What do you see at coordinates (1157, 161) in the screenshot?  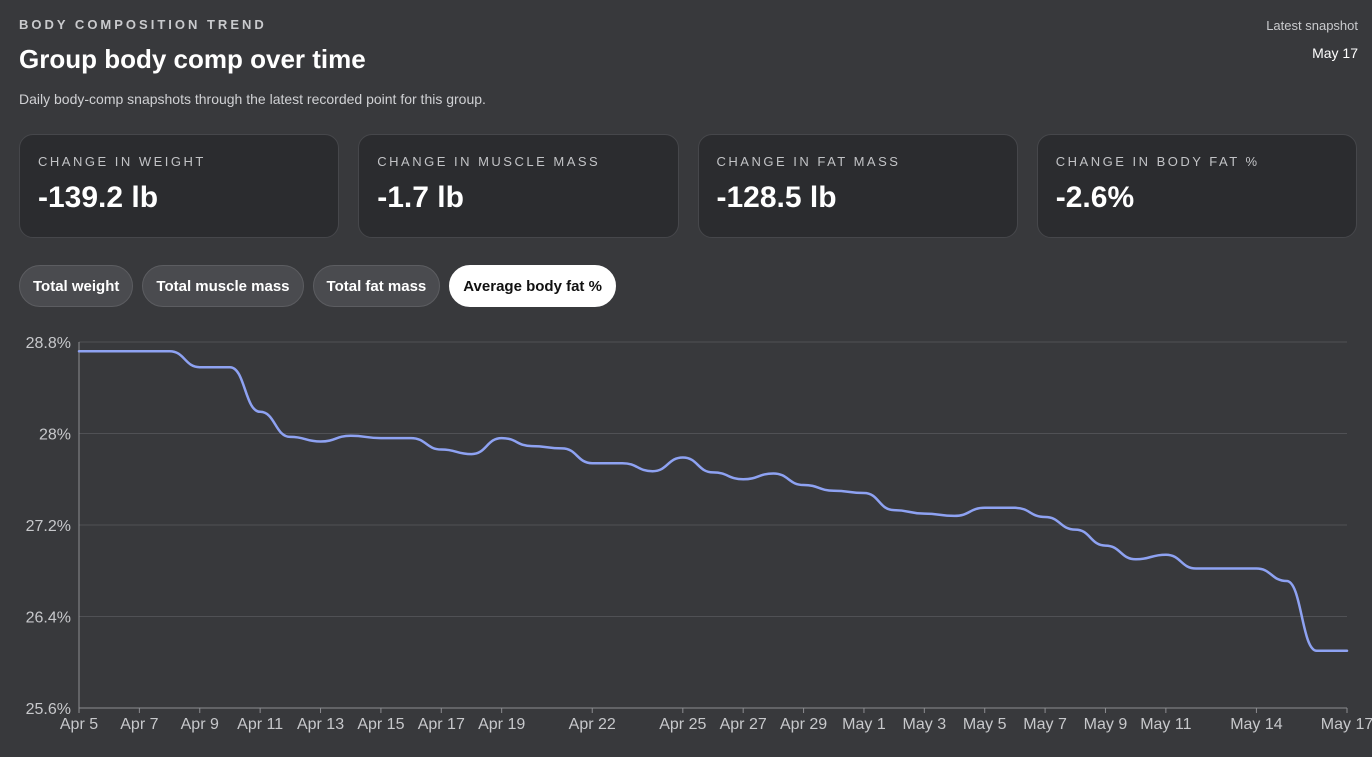 I see `stat-card-label: CHANGE IN BODY FAT %` at bounding box center [1157, 161].